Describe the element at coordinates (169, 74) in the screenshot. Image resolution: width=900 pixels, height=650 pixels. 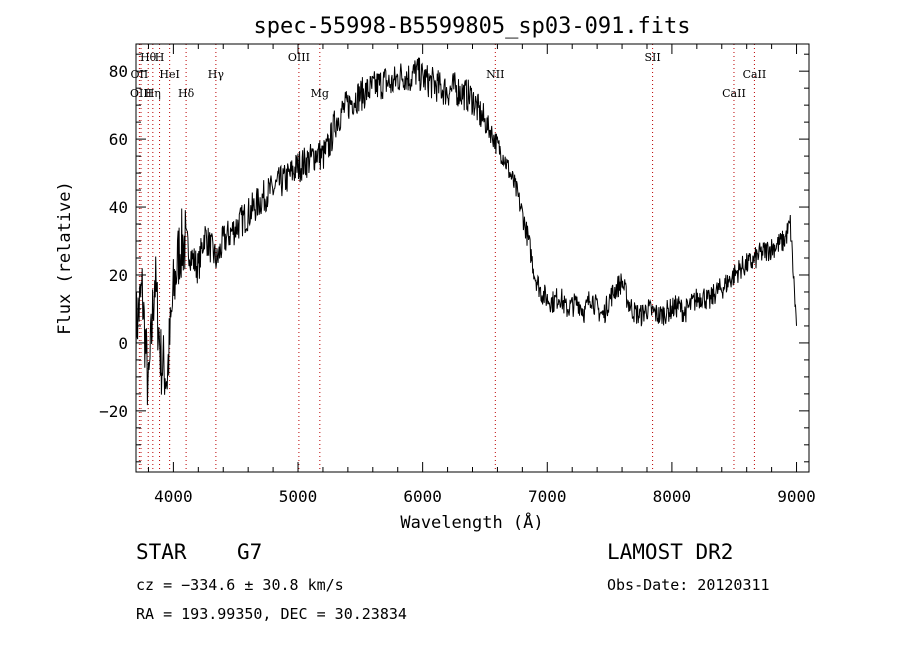
I see `spectral-line-label: HeI` at that location.